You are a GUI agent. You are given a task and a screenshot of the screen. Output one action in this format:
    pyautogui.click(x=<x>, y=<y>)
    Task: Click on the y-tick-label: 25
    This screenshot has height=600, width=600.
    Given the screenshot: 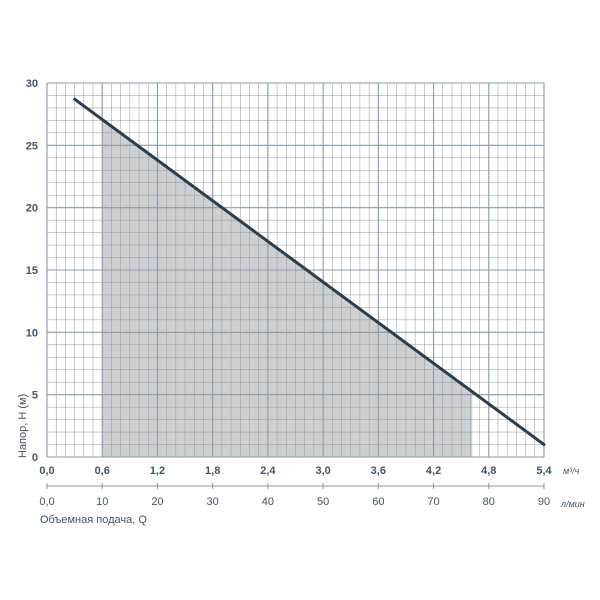 What is the action you would take?
    pyautogui.click(x=32, y=146)
    